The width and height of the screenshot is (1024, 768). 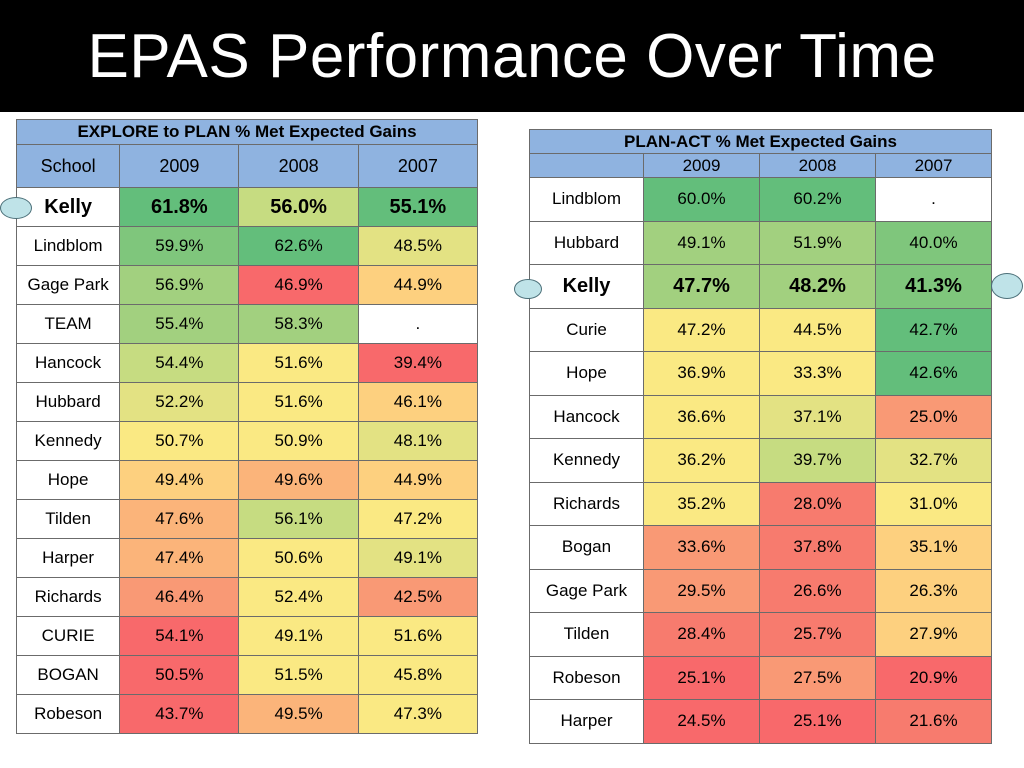 What do you see at coordinates (817, 503) in the screenshot?
I see `value-cell: 28.0%` at bounding box center [817, 503].